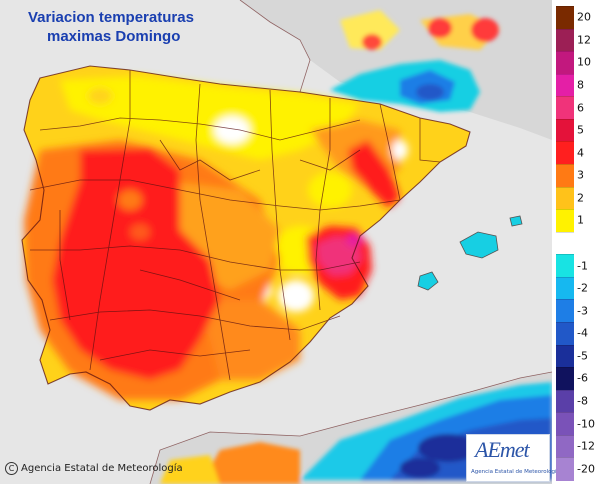 The image size is (599, 484). What do you see at coordinates (582, 378) in the screenshot?
I see `legend-label: -6` at bounding box center [582, 378].